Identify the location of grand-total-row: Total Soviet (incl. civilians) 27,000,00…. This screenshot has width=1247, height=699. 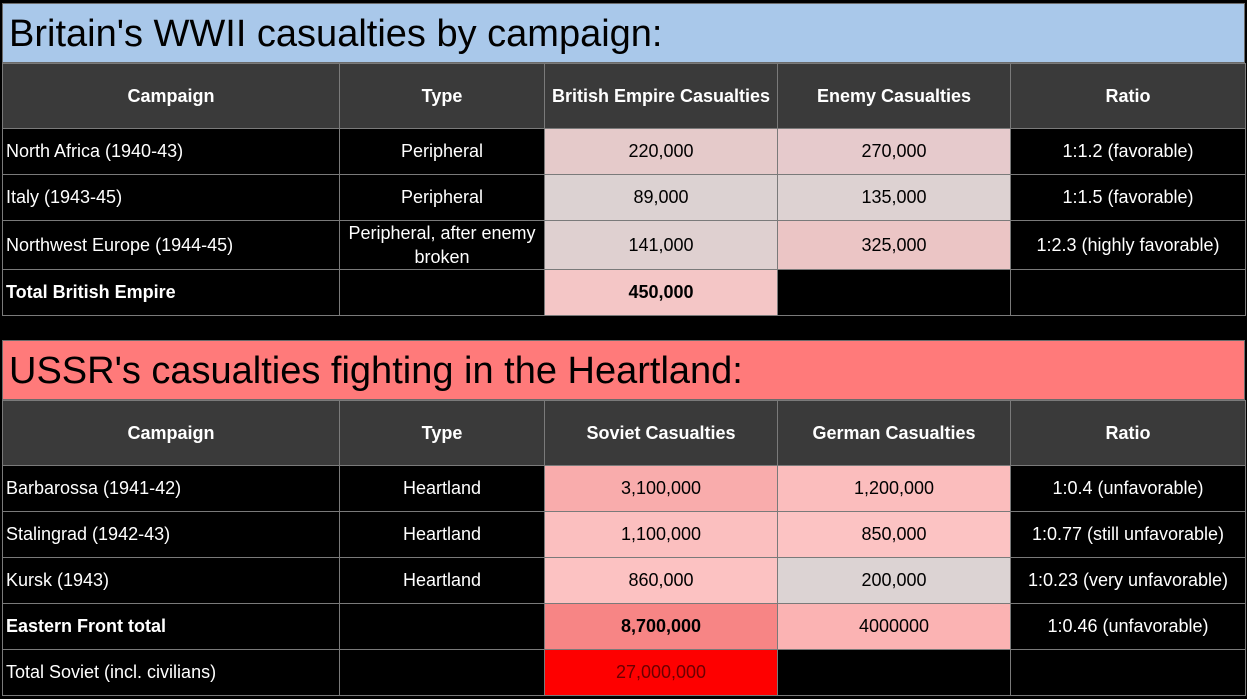
(624, 672).